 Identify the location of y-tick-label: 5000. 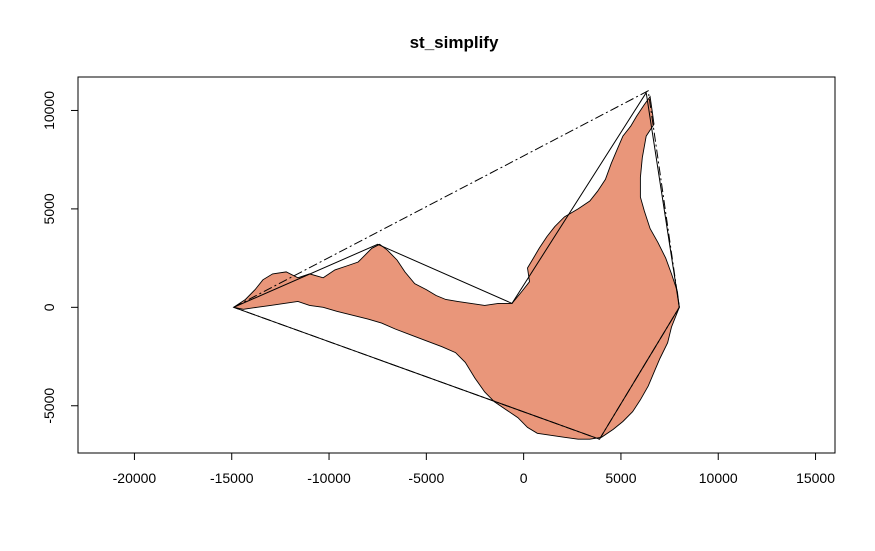
(49, 208).